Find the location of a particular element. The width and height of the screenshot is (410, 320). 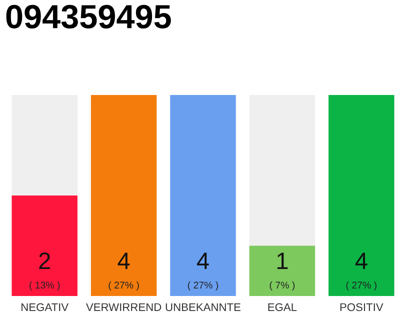

x-tick-label: NEGATIV is located at coordinates (45, 307).